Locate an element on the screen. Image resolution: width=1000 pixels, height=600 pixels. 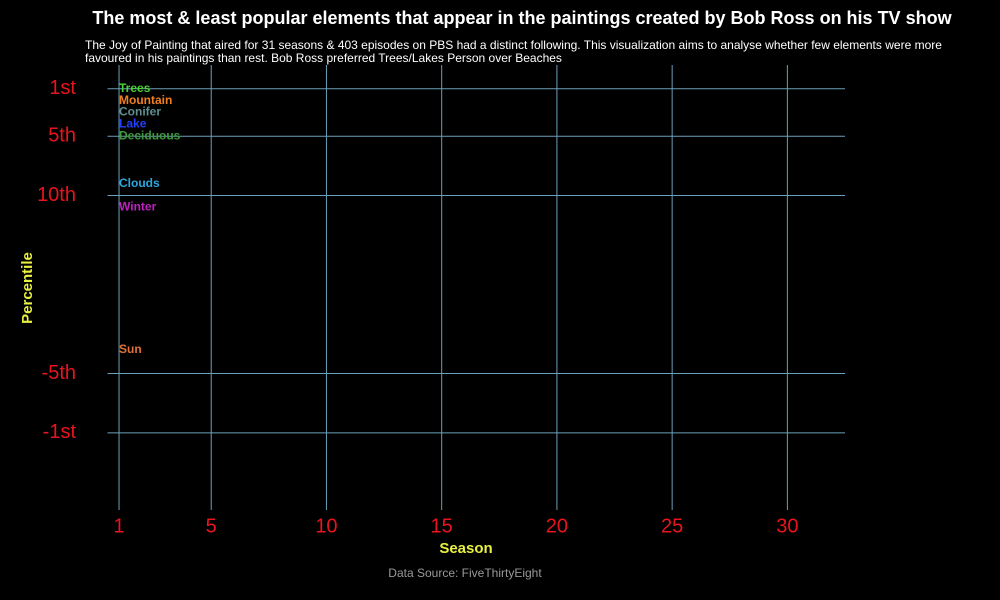
y-tick-label: 1st is located at coordinates (62, 88).